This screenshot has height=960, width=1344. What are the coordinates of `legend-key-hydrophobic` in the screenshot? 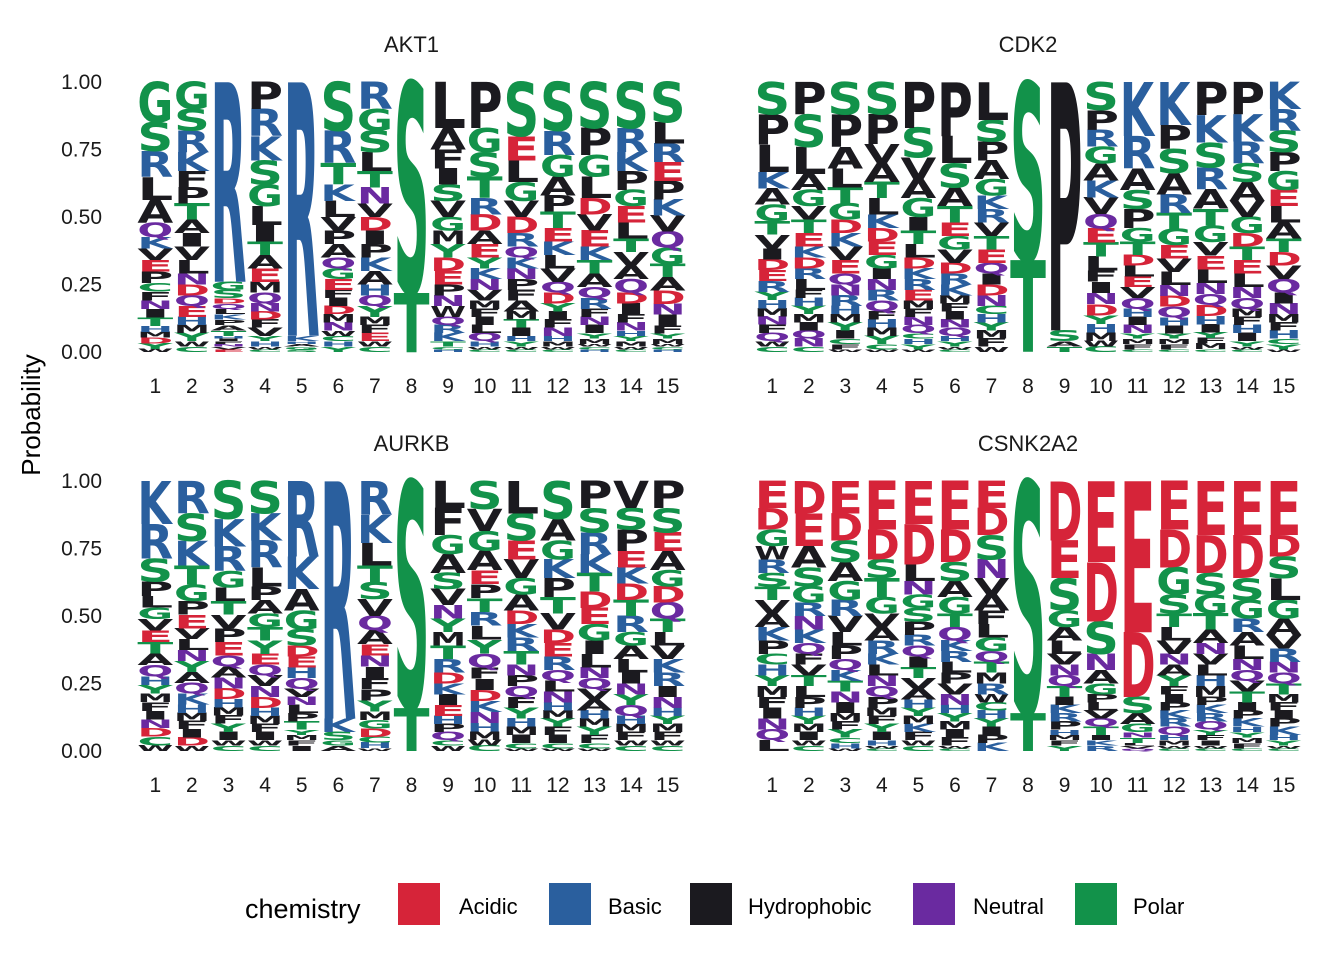 It's located at (711, 904).